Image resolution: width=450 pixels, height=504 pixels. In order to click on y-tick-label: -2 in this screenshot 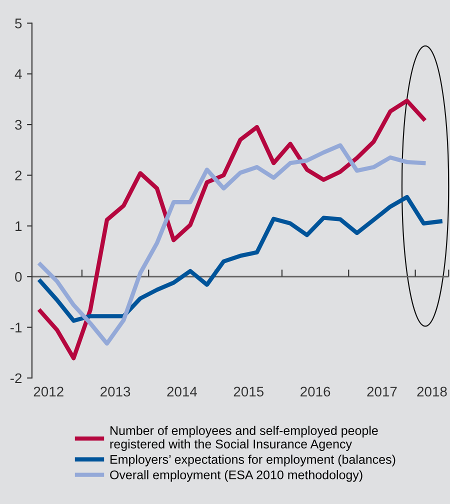, I will do `click(16, 378)`.